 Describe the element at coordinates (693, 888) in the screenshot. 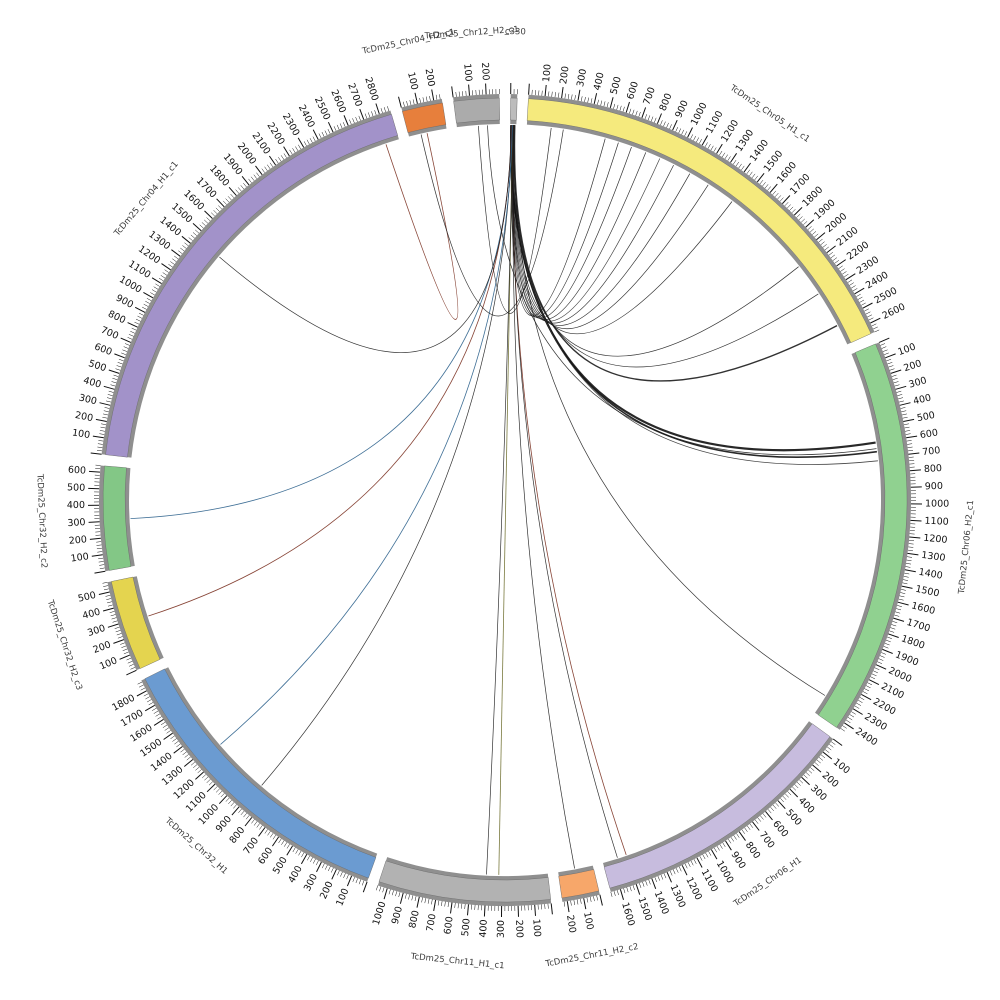

I see `tick-label: 1200` at that location.